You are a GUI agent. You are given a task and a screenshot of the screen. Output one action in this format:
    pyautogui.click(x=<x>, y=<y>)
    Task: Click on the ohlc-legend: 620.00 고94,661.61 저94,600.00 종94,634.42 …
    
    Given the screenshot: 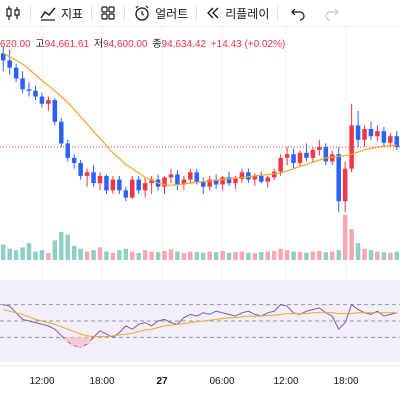 What is the action you would take?
    pyautogui.click(x=143, y=42)
    